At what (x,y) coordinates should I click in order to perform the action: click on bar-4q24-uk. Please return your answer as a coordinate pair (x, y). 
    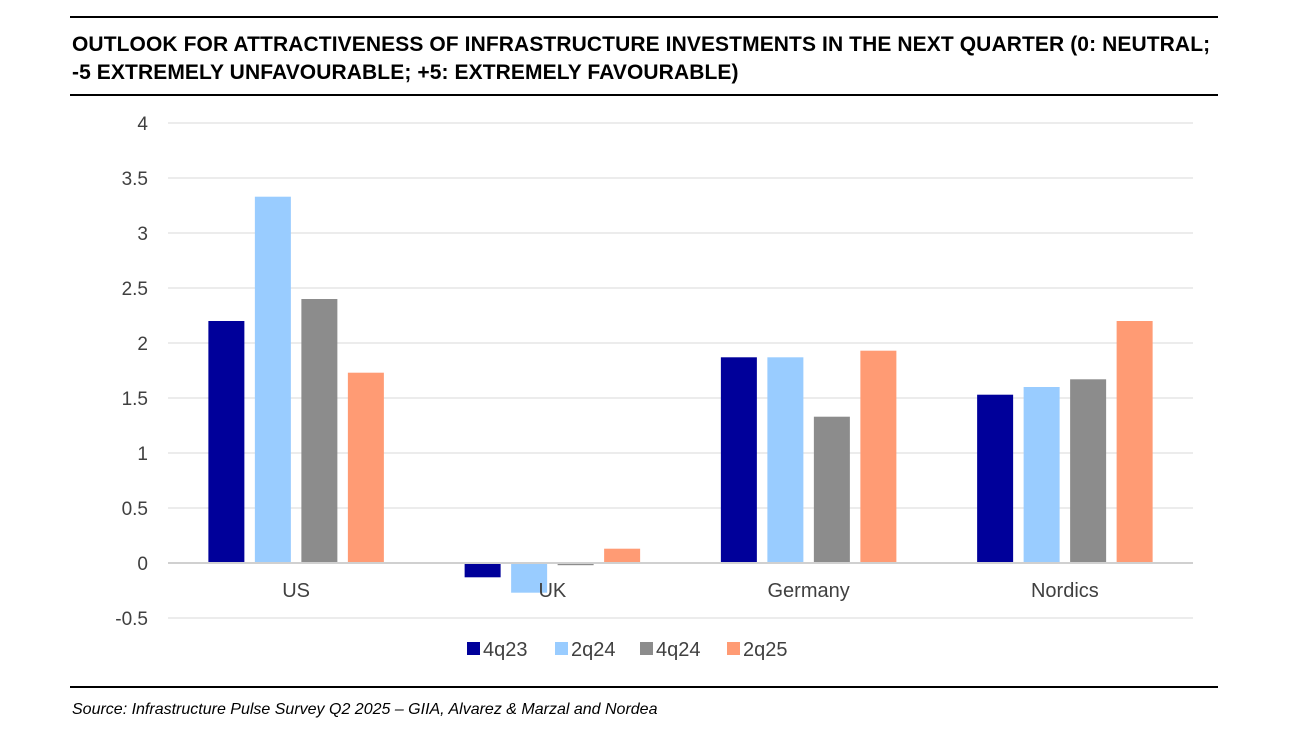
    Looking at the image, I should click on (575, 564).